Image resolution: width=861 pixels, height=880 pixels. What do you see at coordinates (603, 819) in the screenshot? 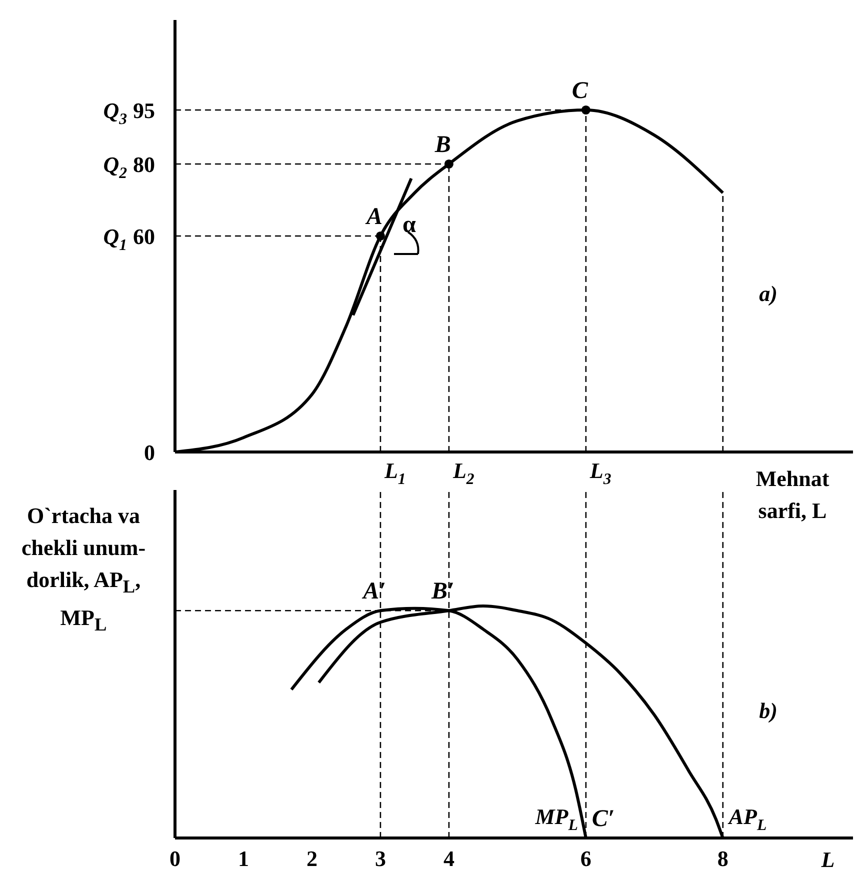
I see `annotation: C′` at bounding box center [603, 819].